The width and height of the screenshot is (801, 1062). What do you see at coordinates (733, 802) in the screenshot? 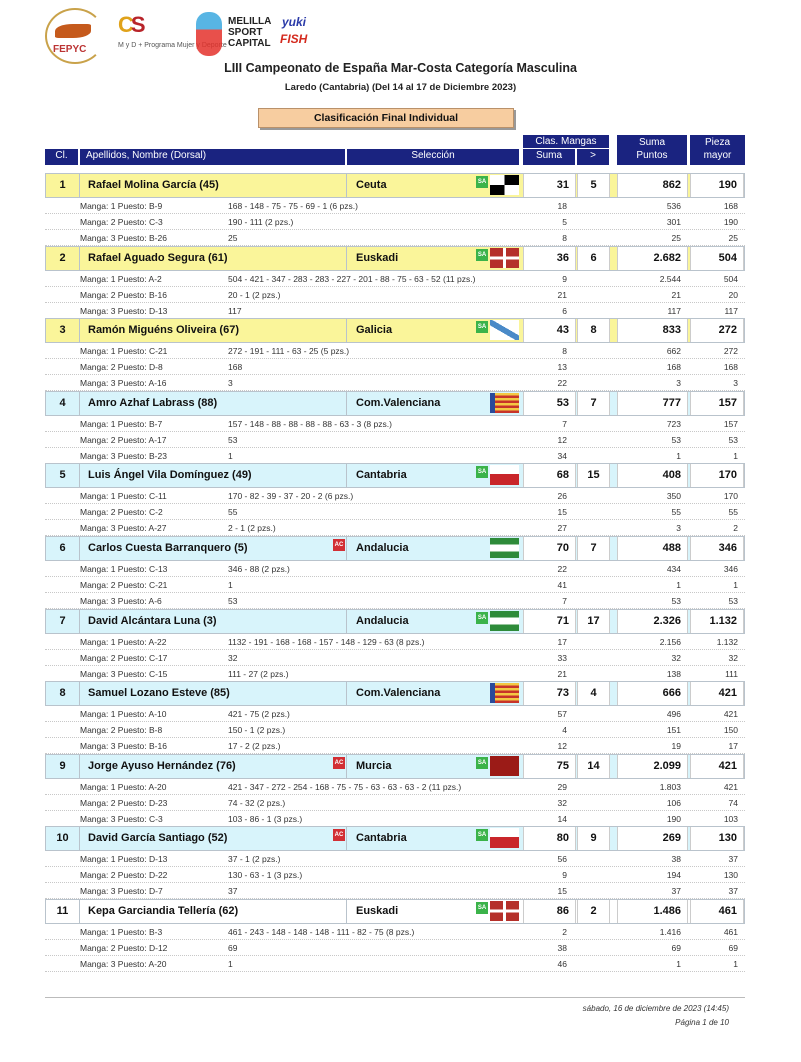
I see `manga-pieza: 74` at bounding box center [733, 802].